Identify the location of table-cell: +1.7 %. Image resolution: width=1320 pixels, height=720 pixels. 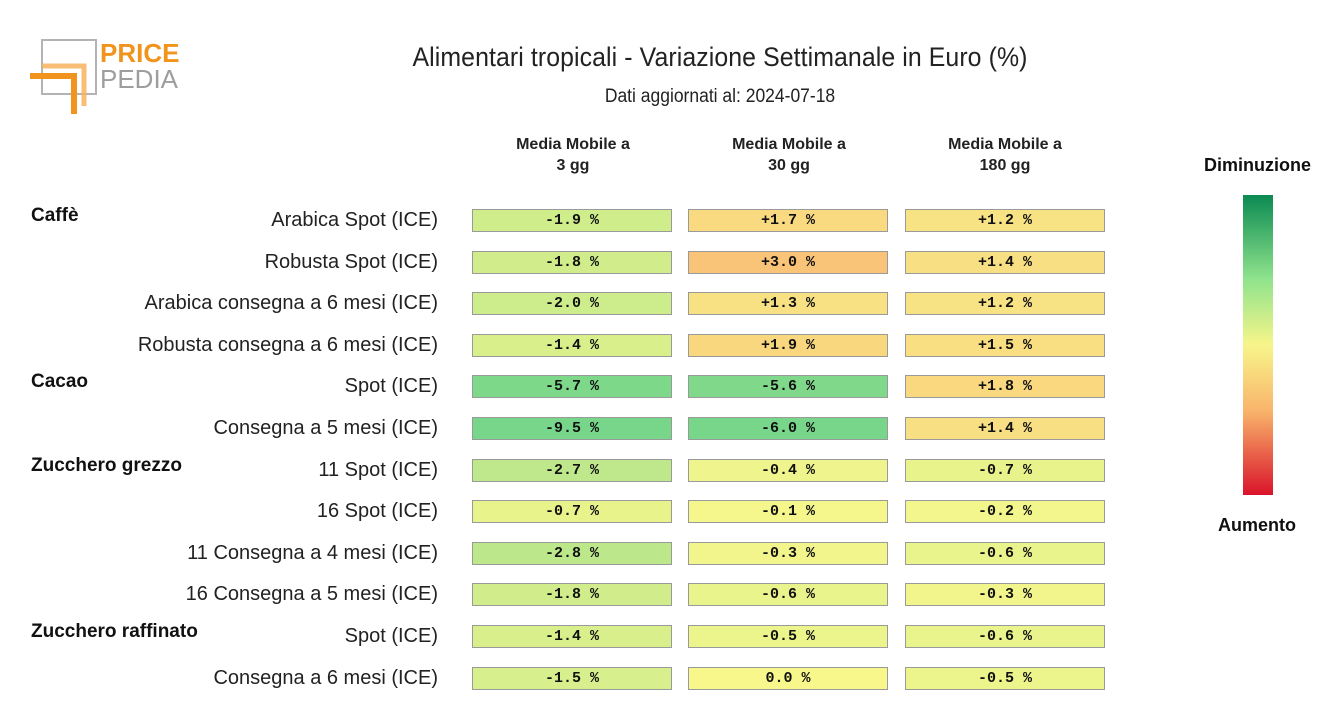
(788, 220).